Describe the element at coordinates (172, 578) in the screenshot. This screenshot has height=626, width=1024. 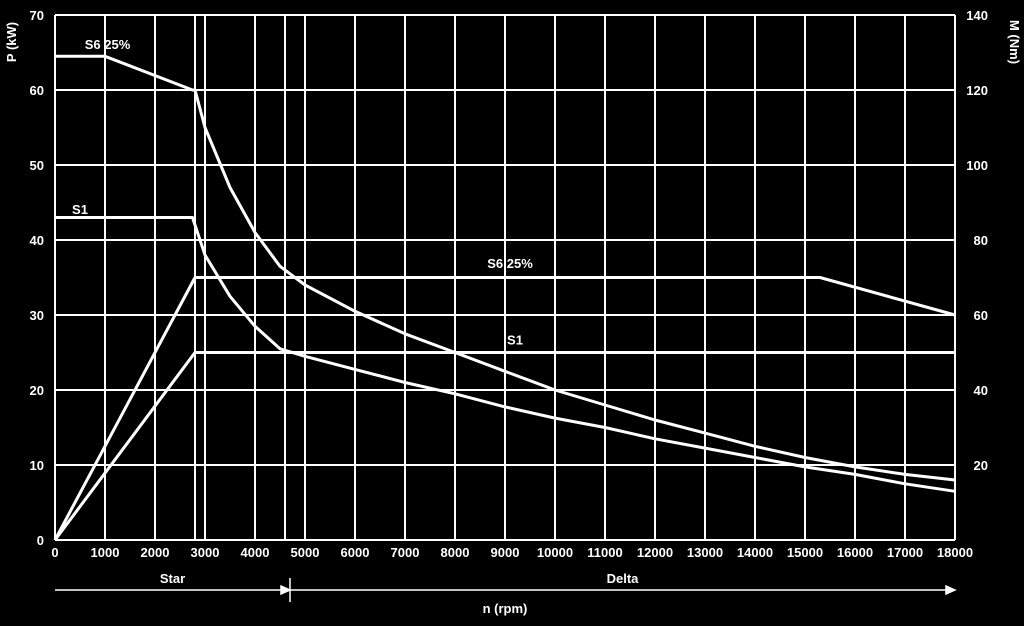
I see `range-label: Star` at that location.